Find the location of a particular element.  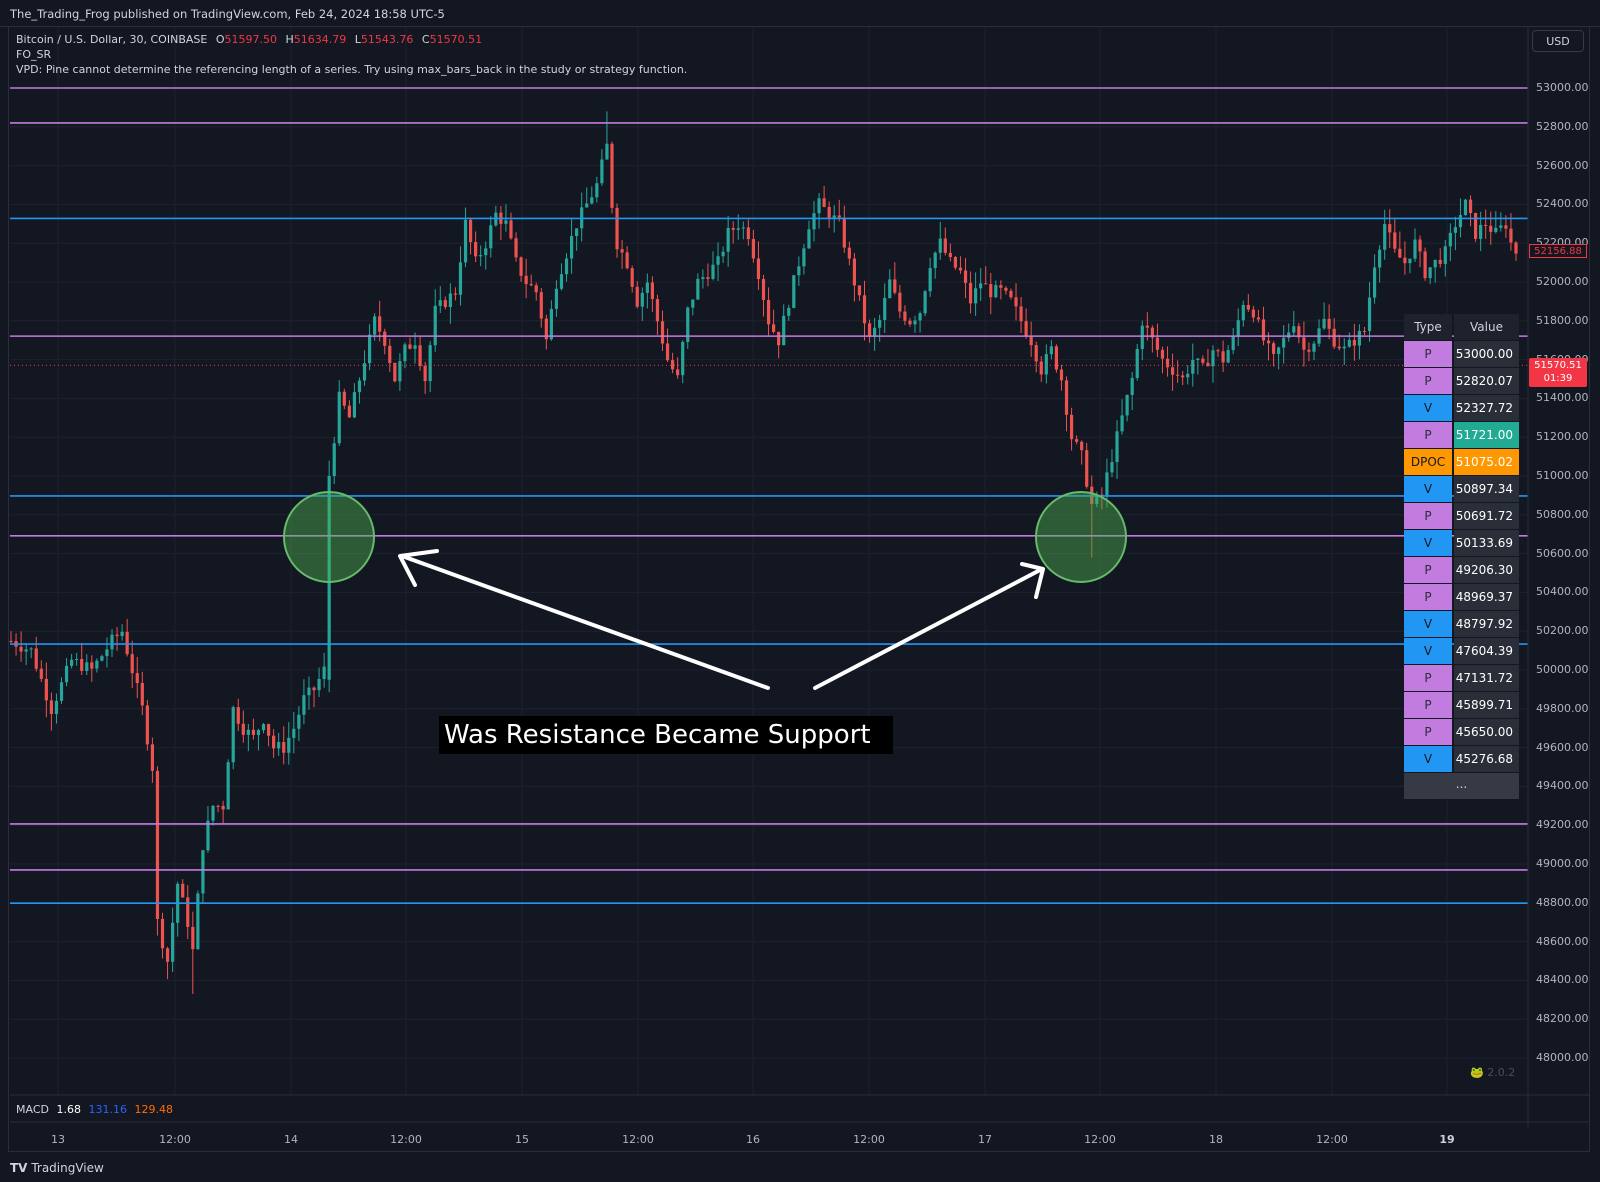

price-tick-label: 49600.00 is located at coordinates (1562, 747).